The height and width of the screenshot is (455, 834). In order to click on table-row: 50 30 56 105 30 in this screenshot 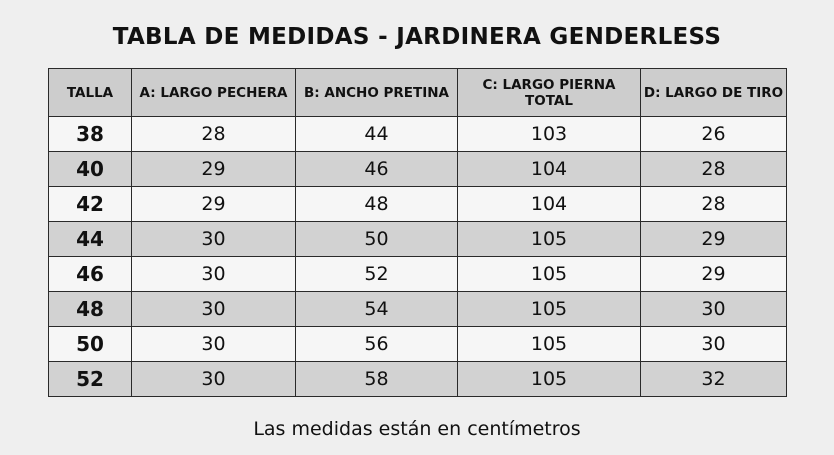, I will do `click(417, 344)`.